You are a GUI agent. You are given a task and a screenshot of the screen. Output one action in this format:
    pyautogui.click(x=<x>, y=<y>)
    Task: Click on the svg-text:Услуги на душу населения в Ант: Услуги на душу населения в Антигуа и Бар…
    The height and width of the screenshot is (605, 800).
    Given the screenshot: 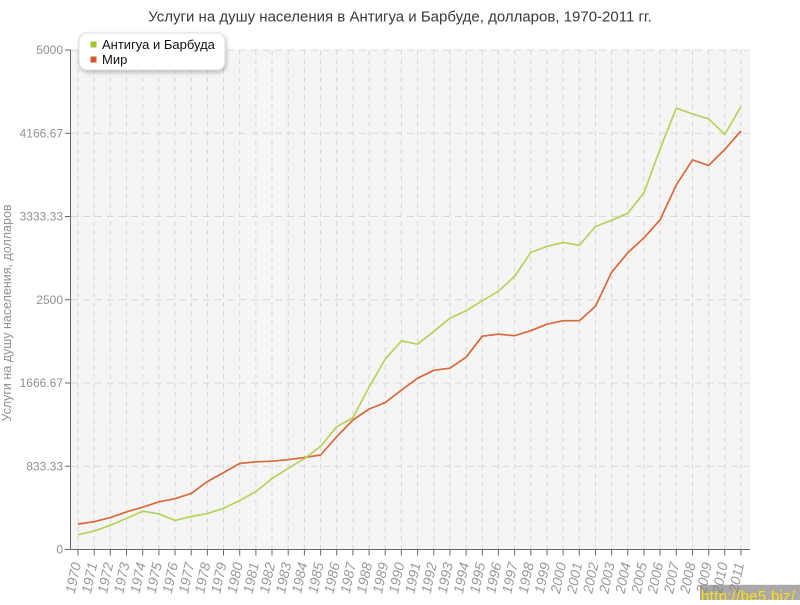 What is the action you would take?
    pyautogui.click(x=399, y=17)
    